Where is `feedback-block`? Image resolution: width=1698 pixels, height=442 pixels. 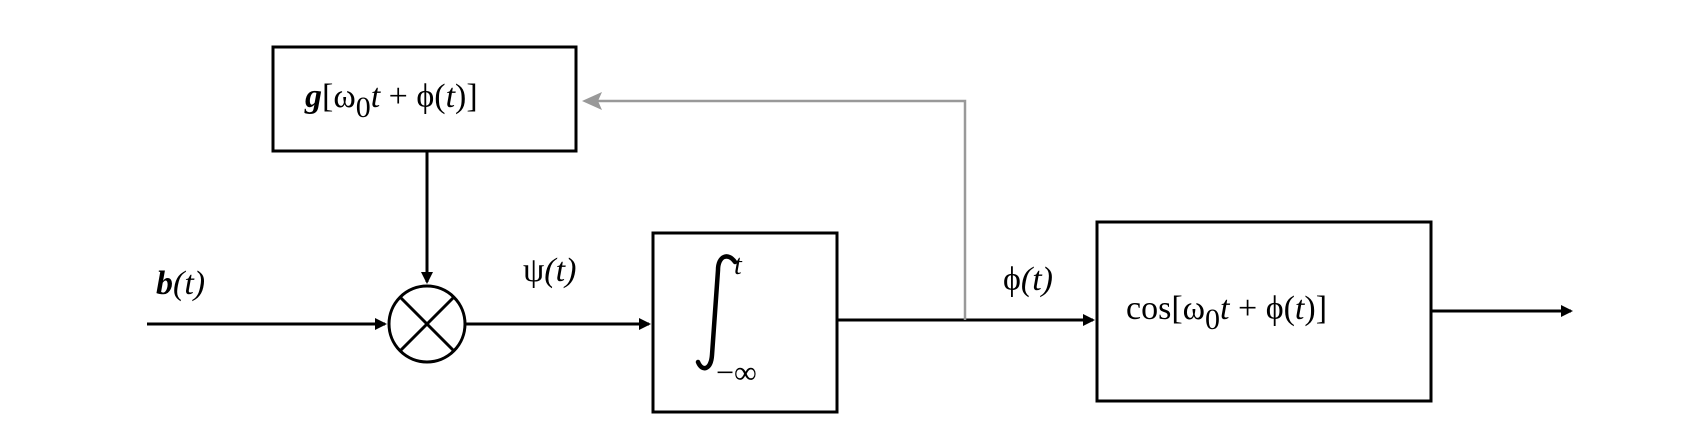 feedback-block is located at coordinates (424, 99).